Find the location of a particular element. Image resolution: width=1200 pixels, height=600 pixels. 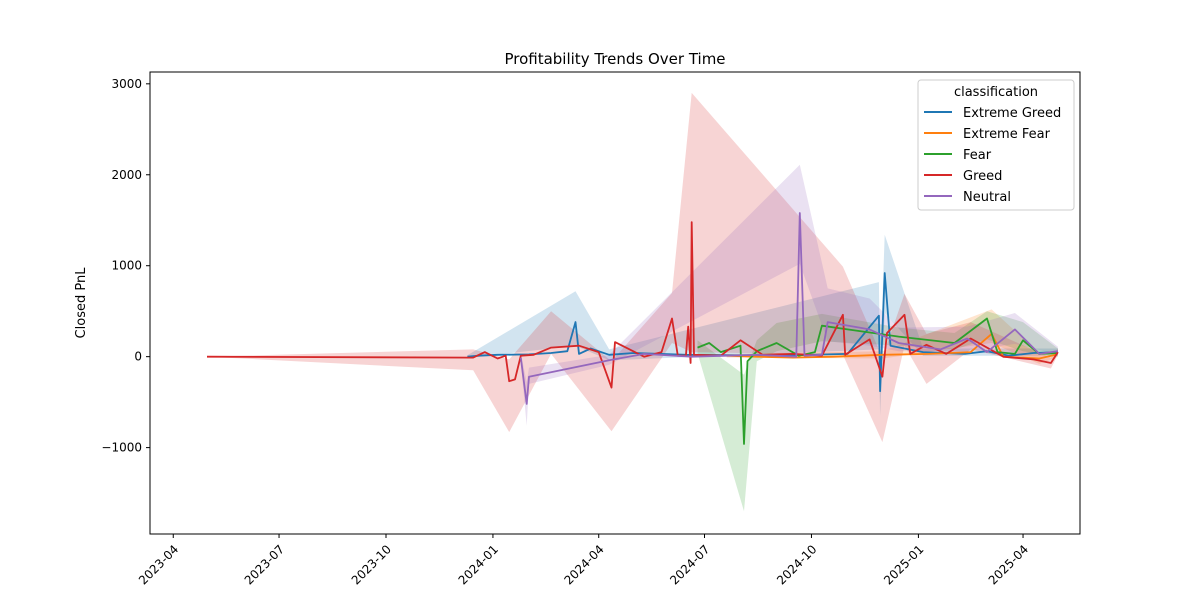

y-tick-label: 0 is located at coordinates (138, 357).